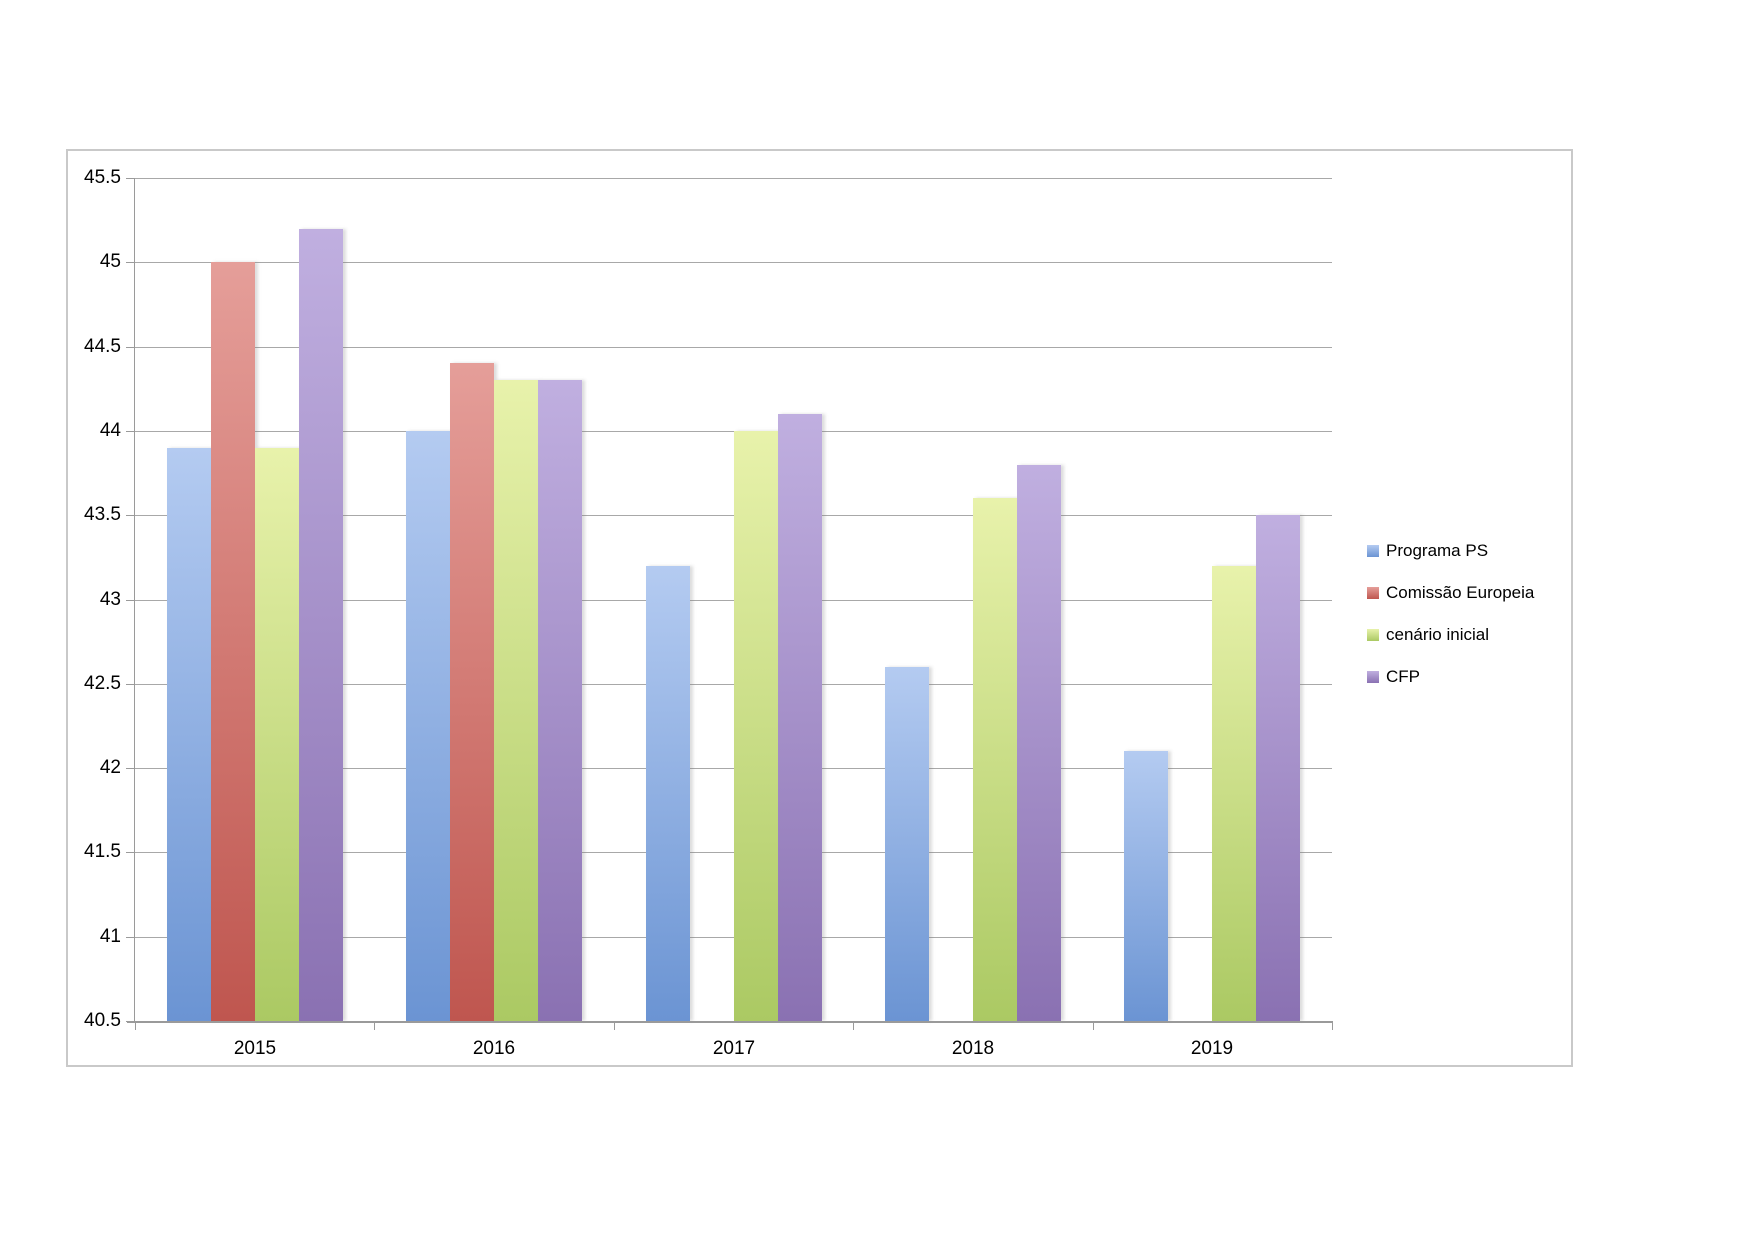 This screenshot has height=1239, width=1754. Describe the element at coordinates (516, 700) in the screenshot. I see `bar-2016-cen-rio-inicial` at that location.